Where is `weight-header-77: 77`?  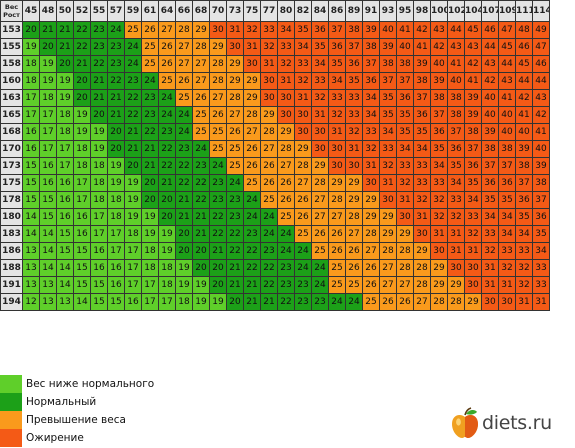 weight-header-77: 77 is located at coordinates (269, 11).